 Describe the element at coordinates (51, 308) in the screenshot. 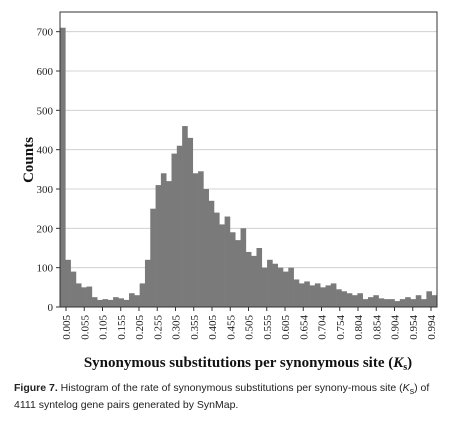

I see `y-tick-label: 0` at that location.